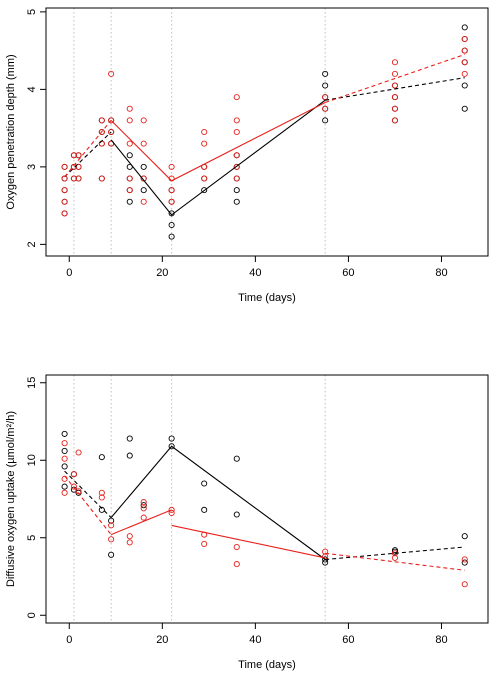 This screenshot has width=500, height=680. I want to click on y-tick-label-2: 4, so click(32, 89).